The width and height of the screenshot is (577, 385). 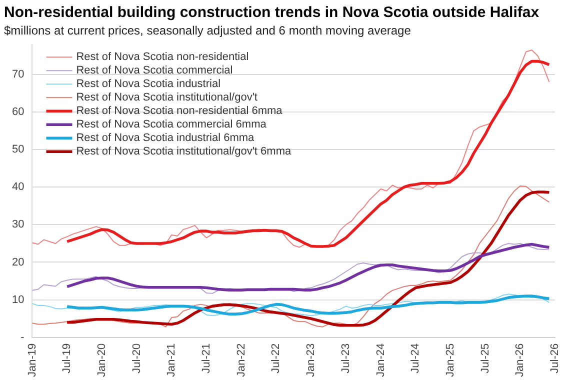 What do you see at coordinates (22, 337) in the screenshot?
I see `y-tick-label: -` at bounding box center [22, 337].